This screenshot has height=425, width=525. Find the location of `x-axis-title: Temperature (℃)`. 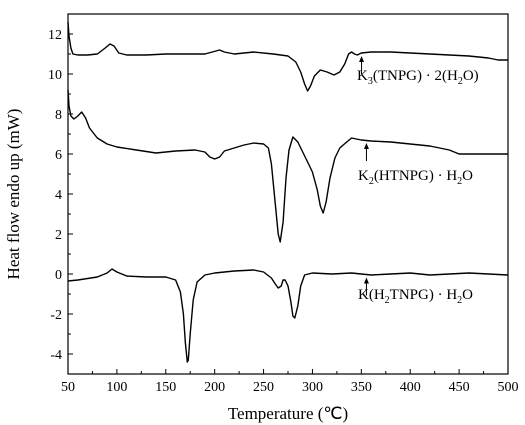

x-axis-title: Temperature (℃) is located at coordinates (288, 413).